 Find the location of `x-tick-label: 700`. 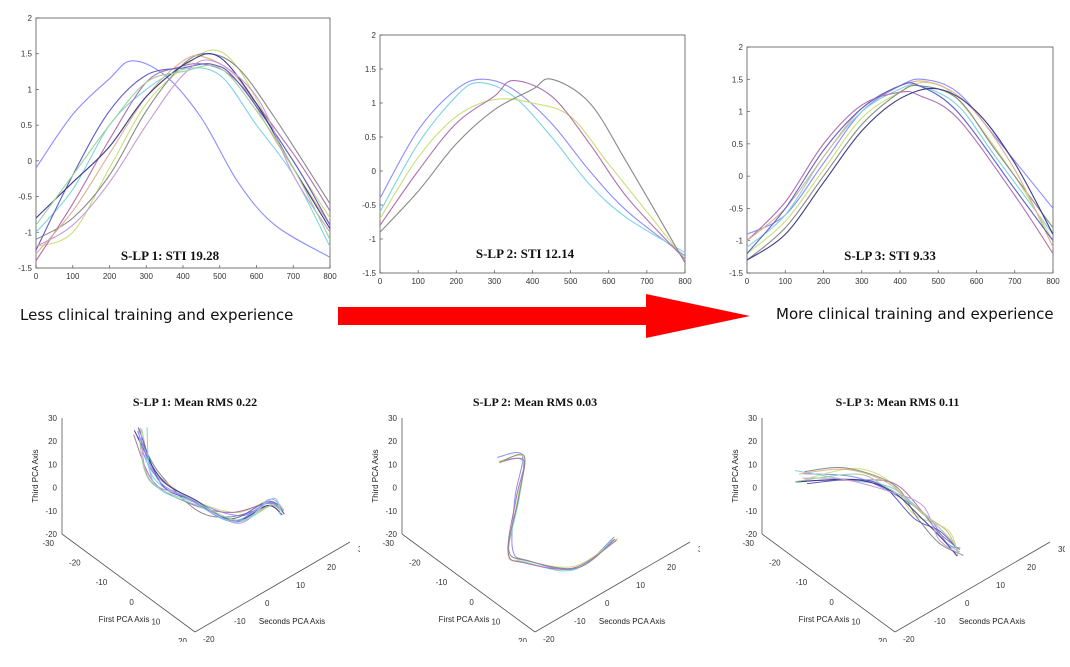

x-tick-label: 700 is located at coordinates (1015, 281).